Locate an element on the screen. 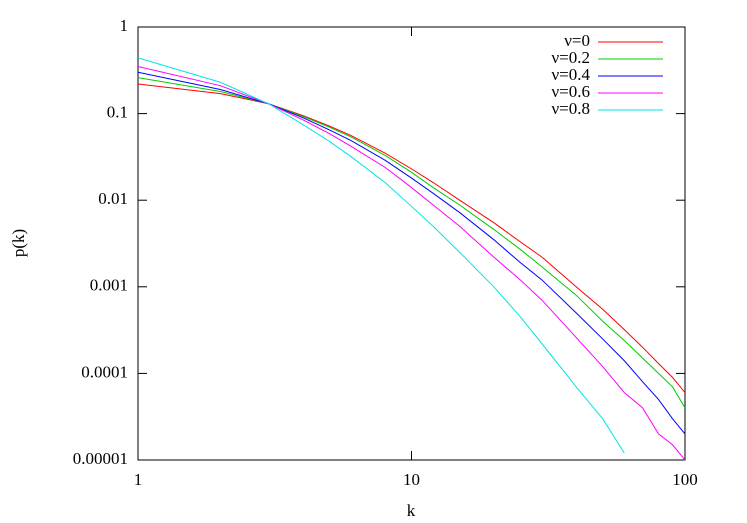 This screenshot has width=747, height=523. legend-label: ν=0.6 is located at coordinates (570, 91).